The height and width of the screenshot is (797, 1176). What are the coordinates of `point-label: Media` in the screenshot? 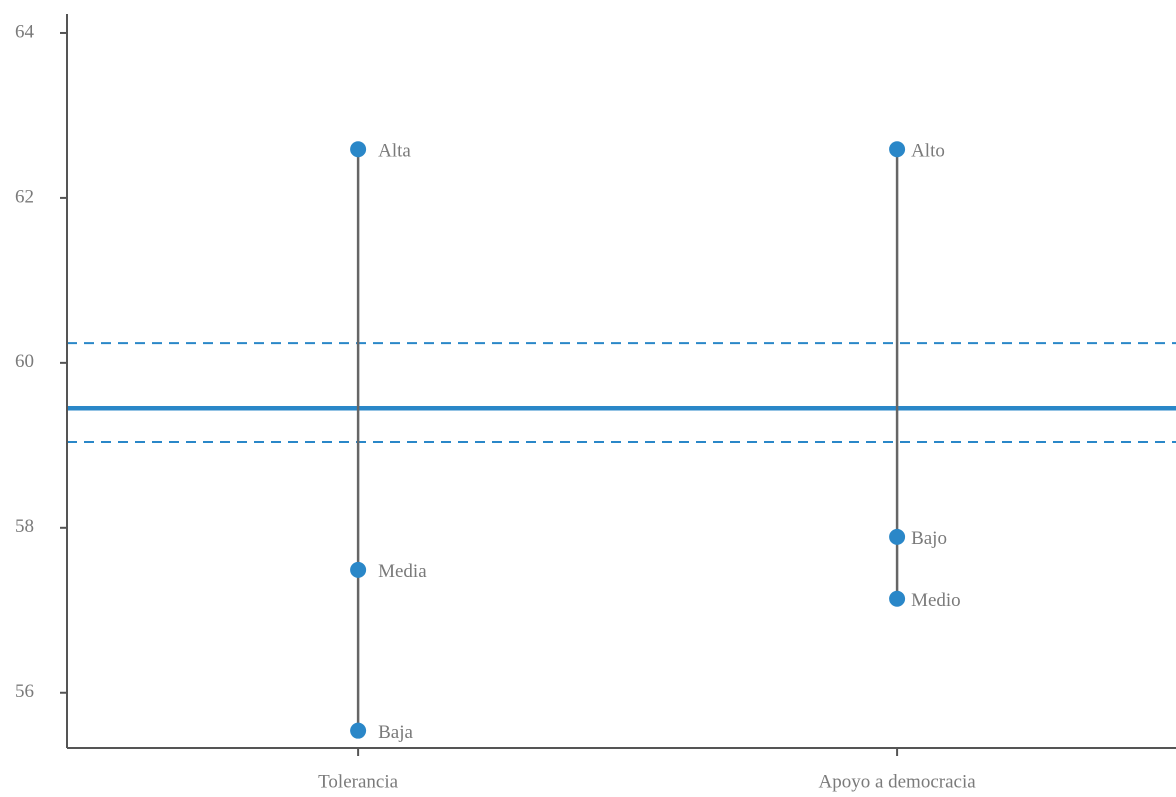 It's located at (402, 571).